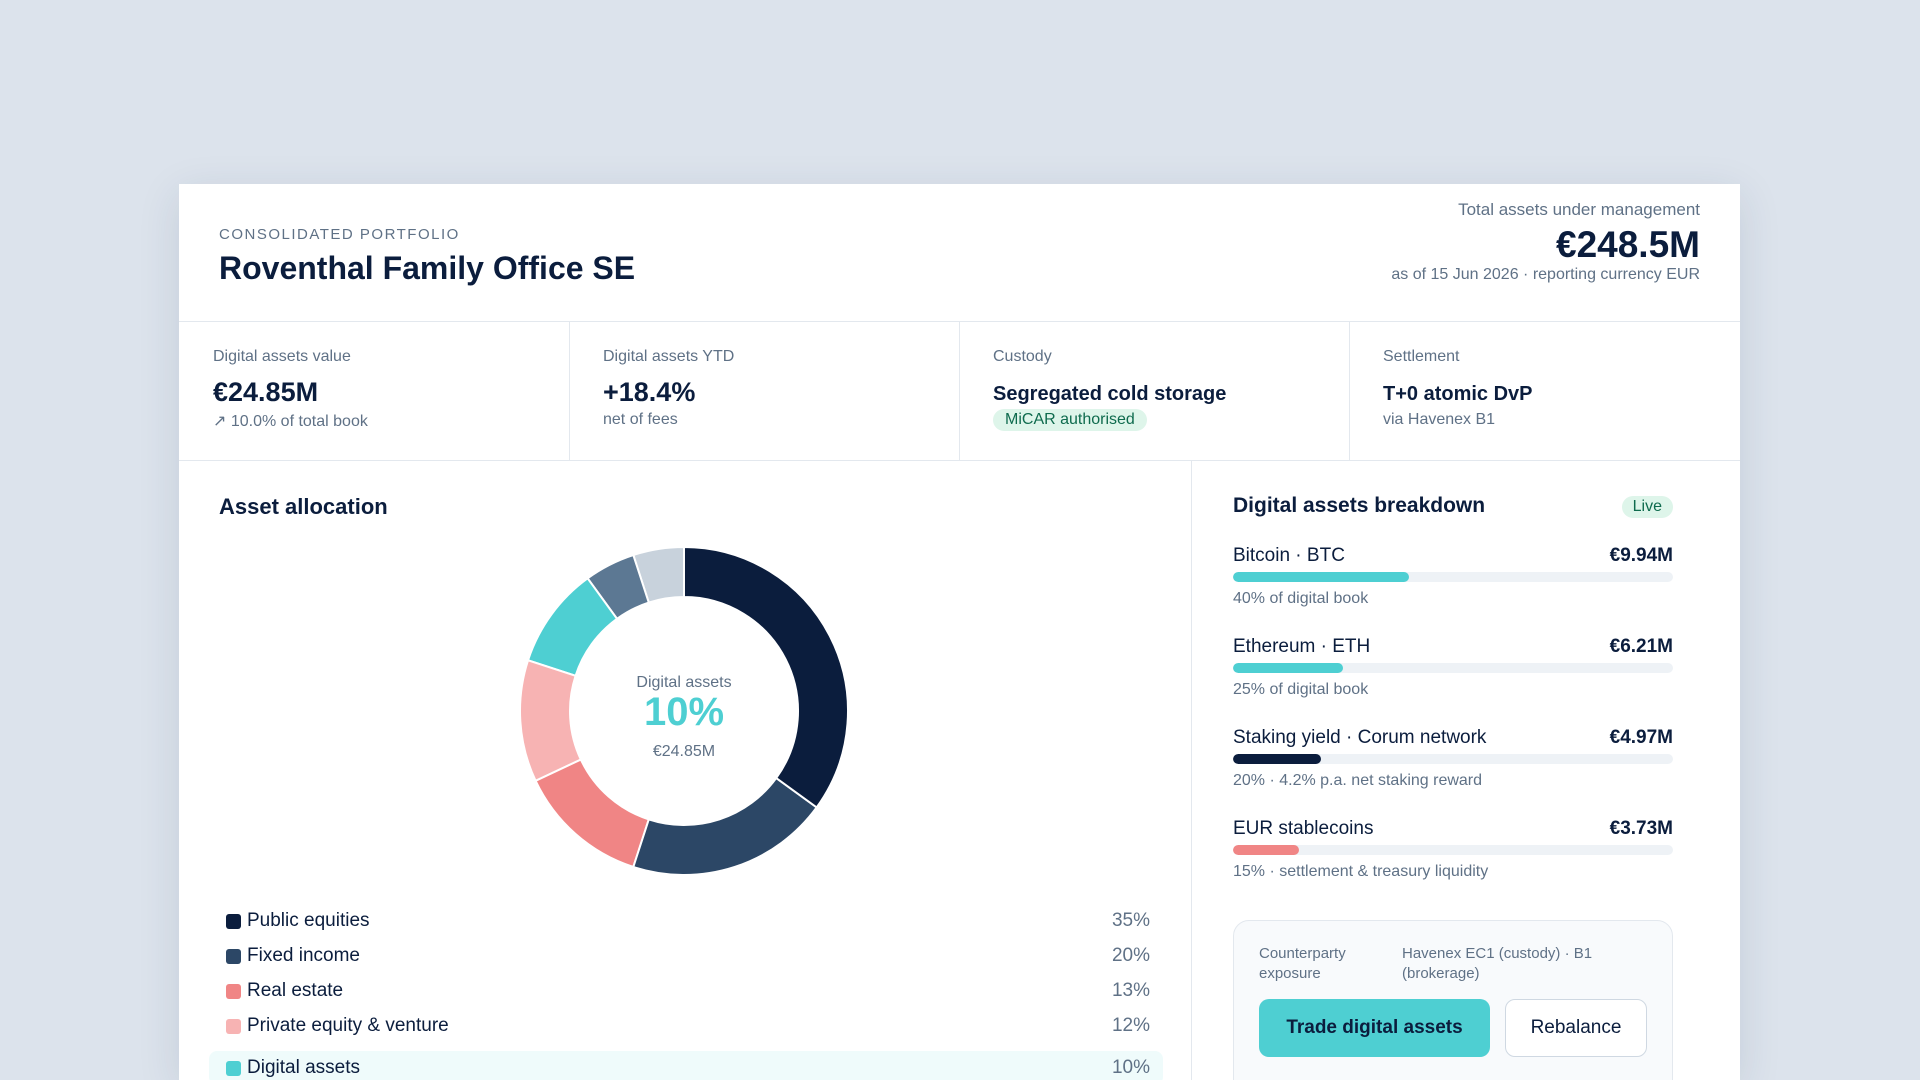 Image resolution: width=1920 pixels, height=1080 pixels. What do you see at coordinates (348, 1025) in the screenshot?
I see `legend-label: Private equity & venture` at bounding box center [348, 1025].